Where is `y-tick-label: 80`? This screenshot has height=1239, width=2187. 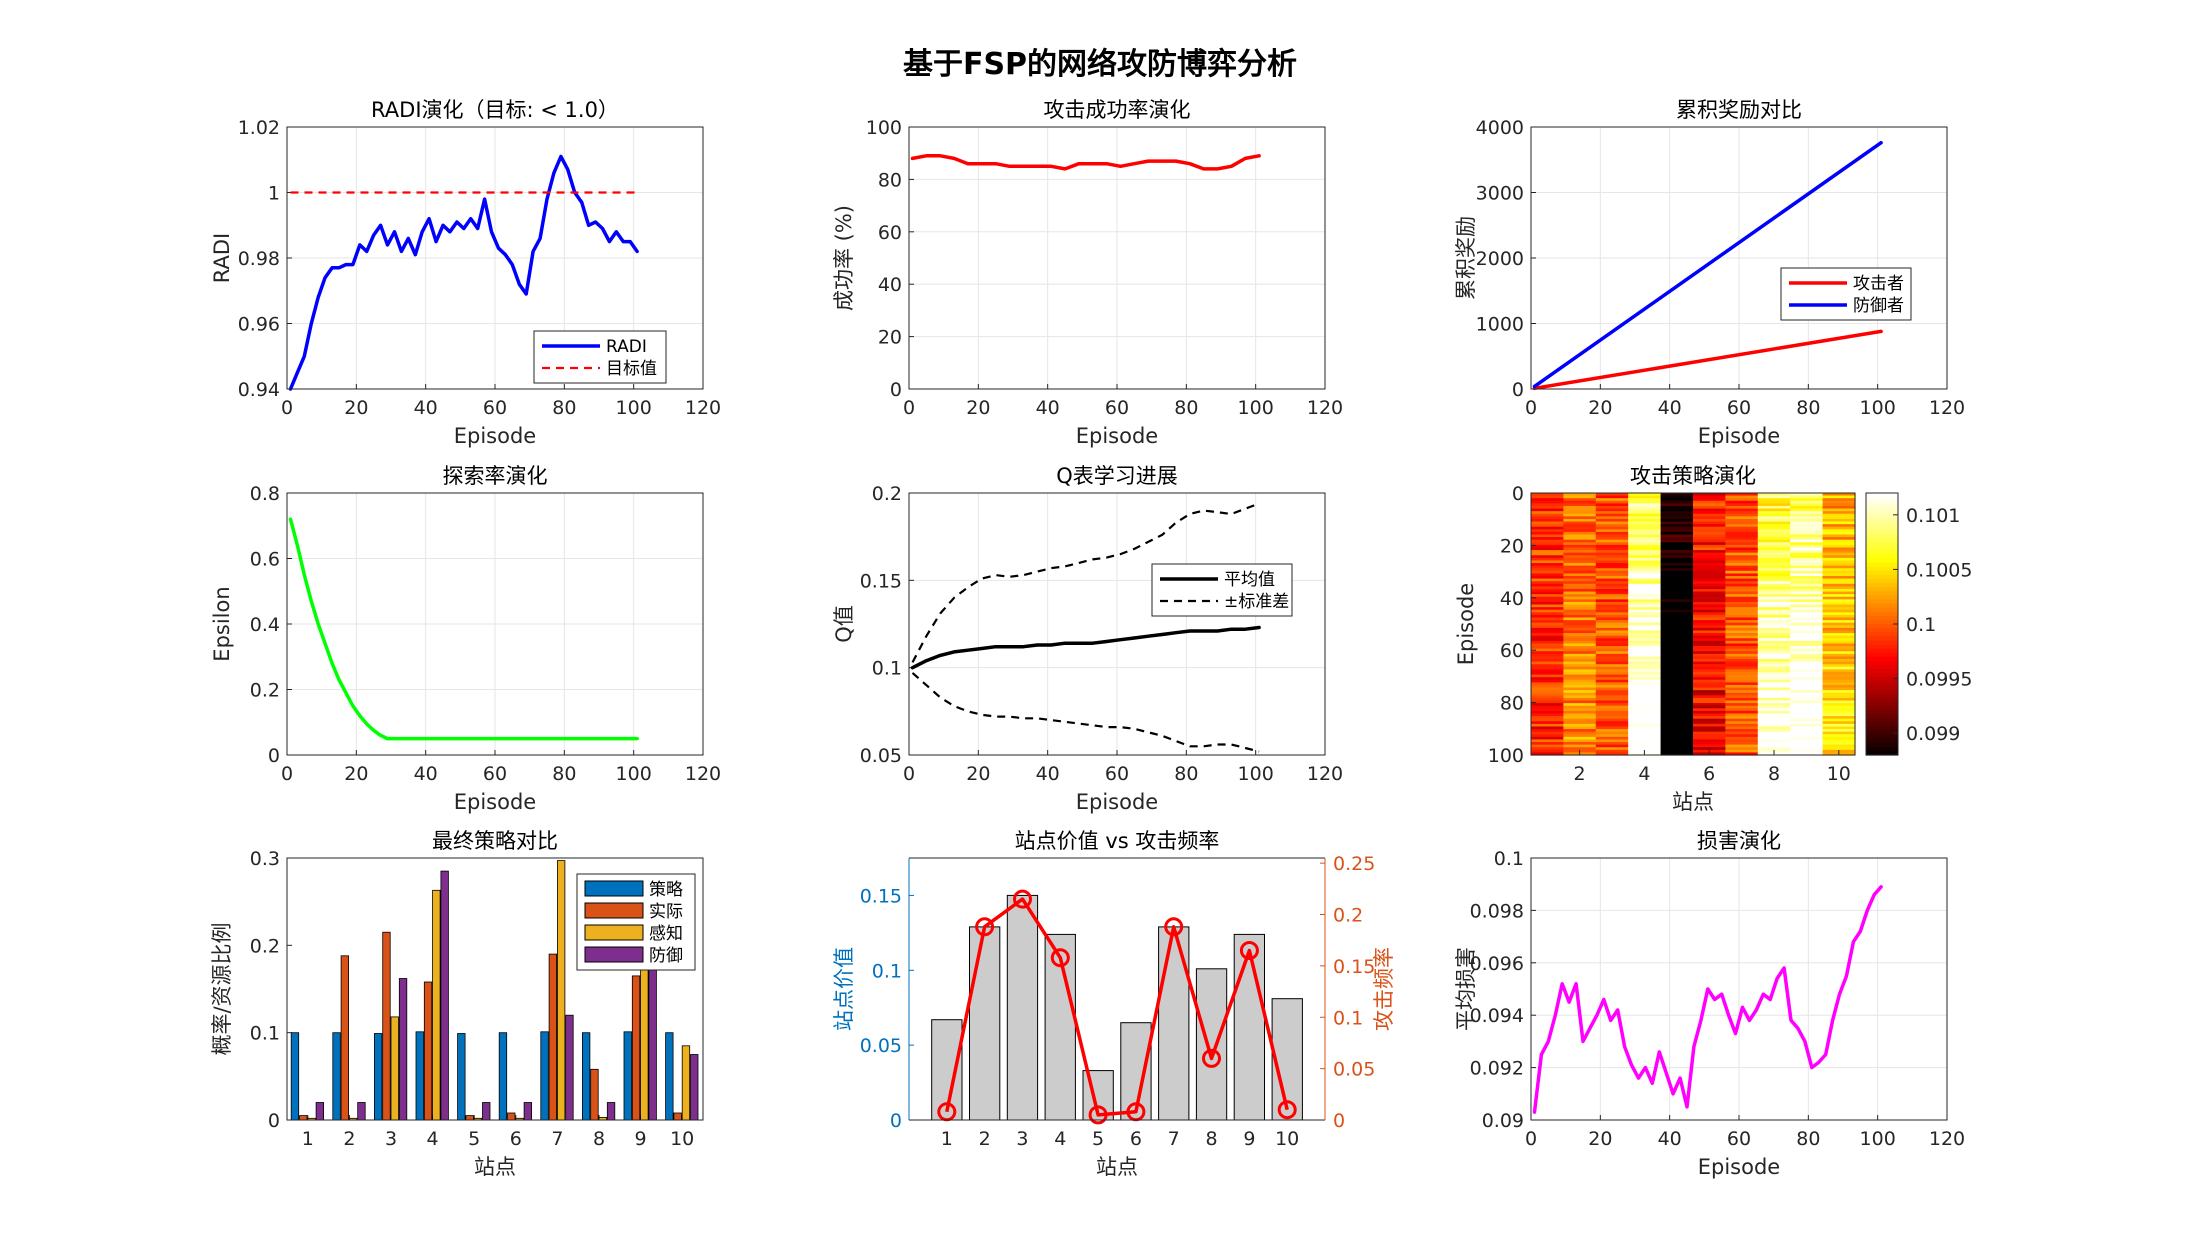
y-tick-label: 80 is located at coordinates (890, 180).